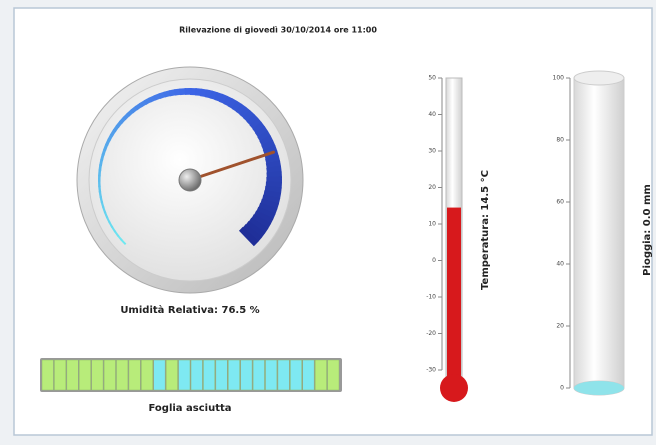  Describe the element at coordinates (431, 333) in the screenshot. I see `y-tick-label: -20` at that location.